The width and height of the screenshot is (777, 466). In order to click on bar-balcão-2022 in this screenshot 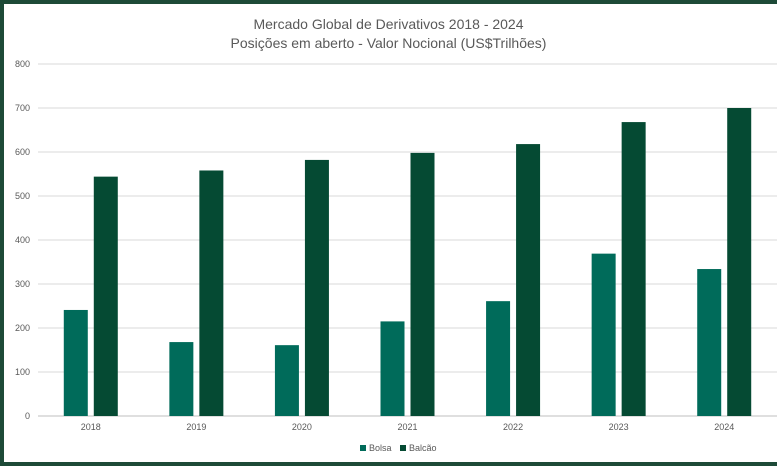, I will do `click(528, 280)`.